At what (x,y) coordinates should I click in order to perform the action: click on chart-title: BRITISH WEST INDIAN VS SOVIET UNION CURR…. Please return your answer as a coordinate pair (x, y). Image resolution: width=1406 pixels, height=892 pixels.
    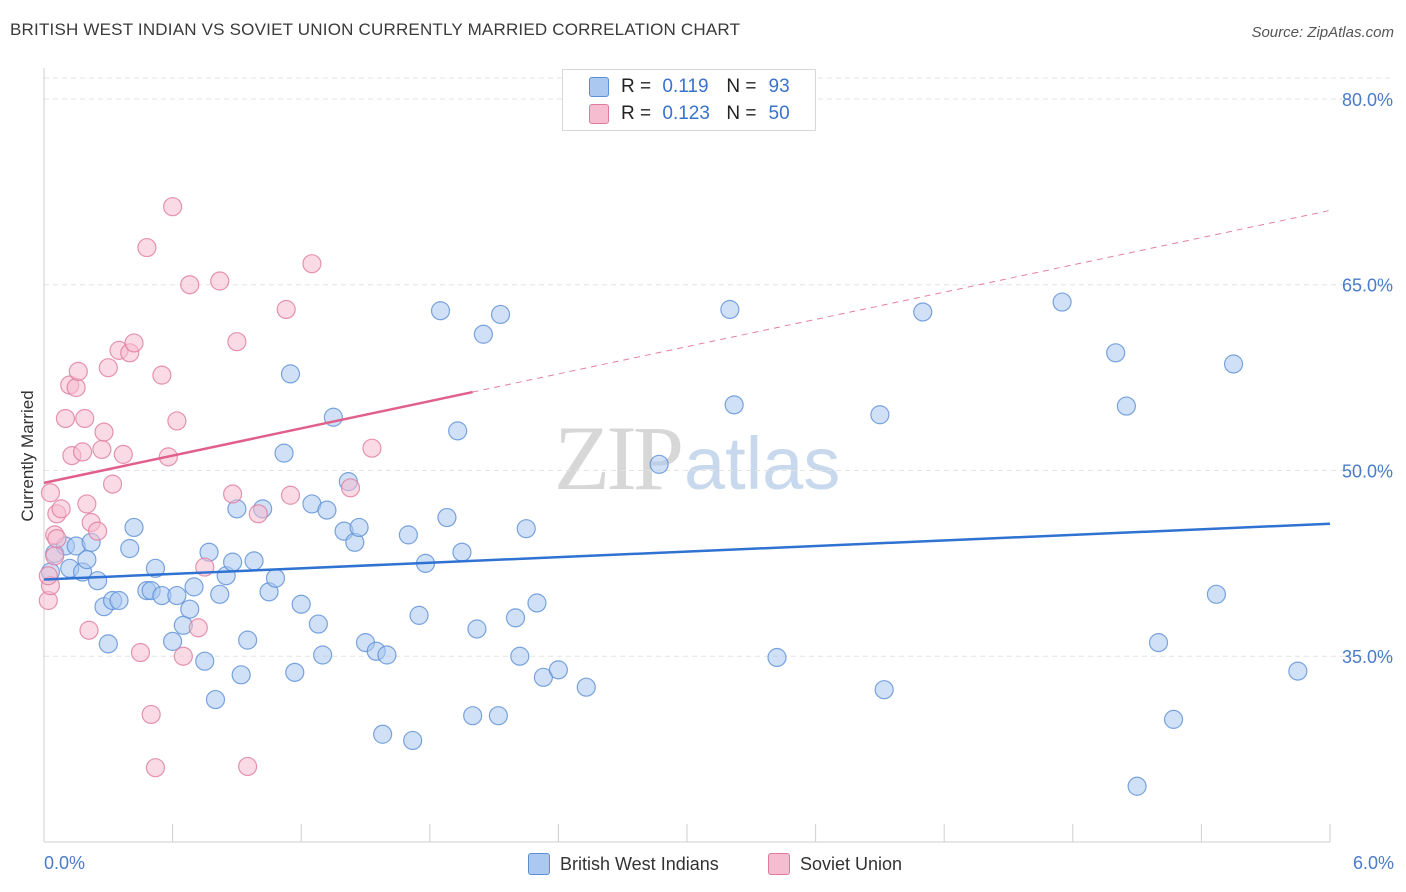
    Looking at the image, I should click on (375, 29).